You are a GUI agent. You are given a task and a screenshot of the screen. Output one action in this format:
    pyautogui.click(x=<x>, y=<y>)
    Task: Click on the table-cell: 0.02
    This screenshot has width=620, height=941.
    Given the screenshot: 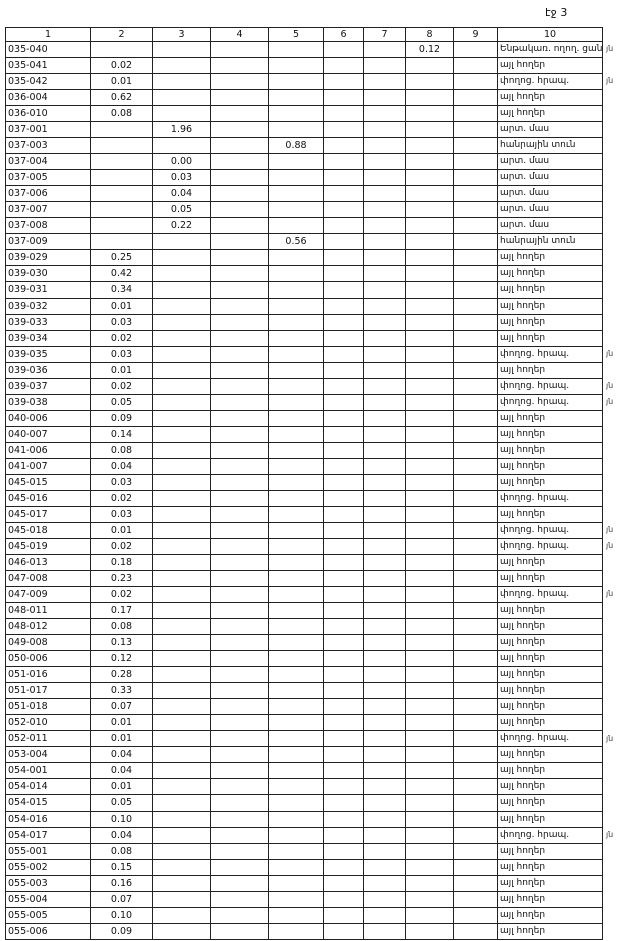 What is the action you would take?
    pyautogui.click(x=121, y=66)
    